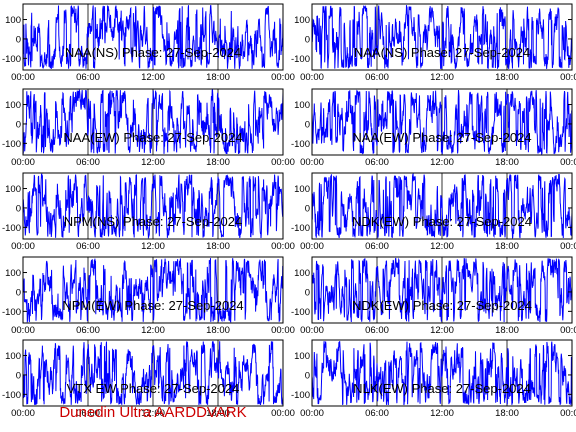 The width and height of the screenshot is (576, 432). I want to click on panel-title: NDK(EW) Phase: 27-Sep-2024, so click(442, 221).